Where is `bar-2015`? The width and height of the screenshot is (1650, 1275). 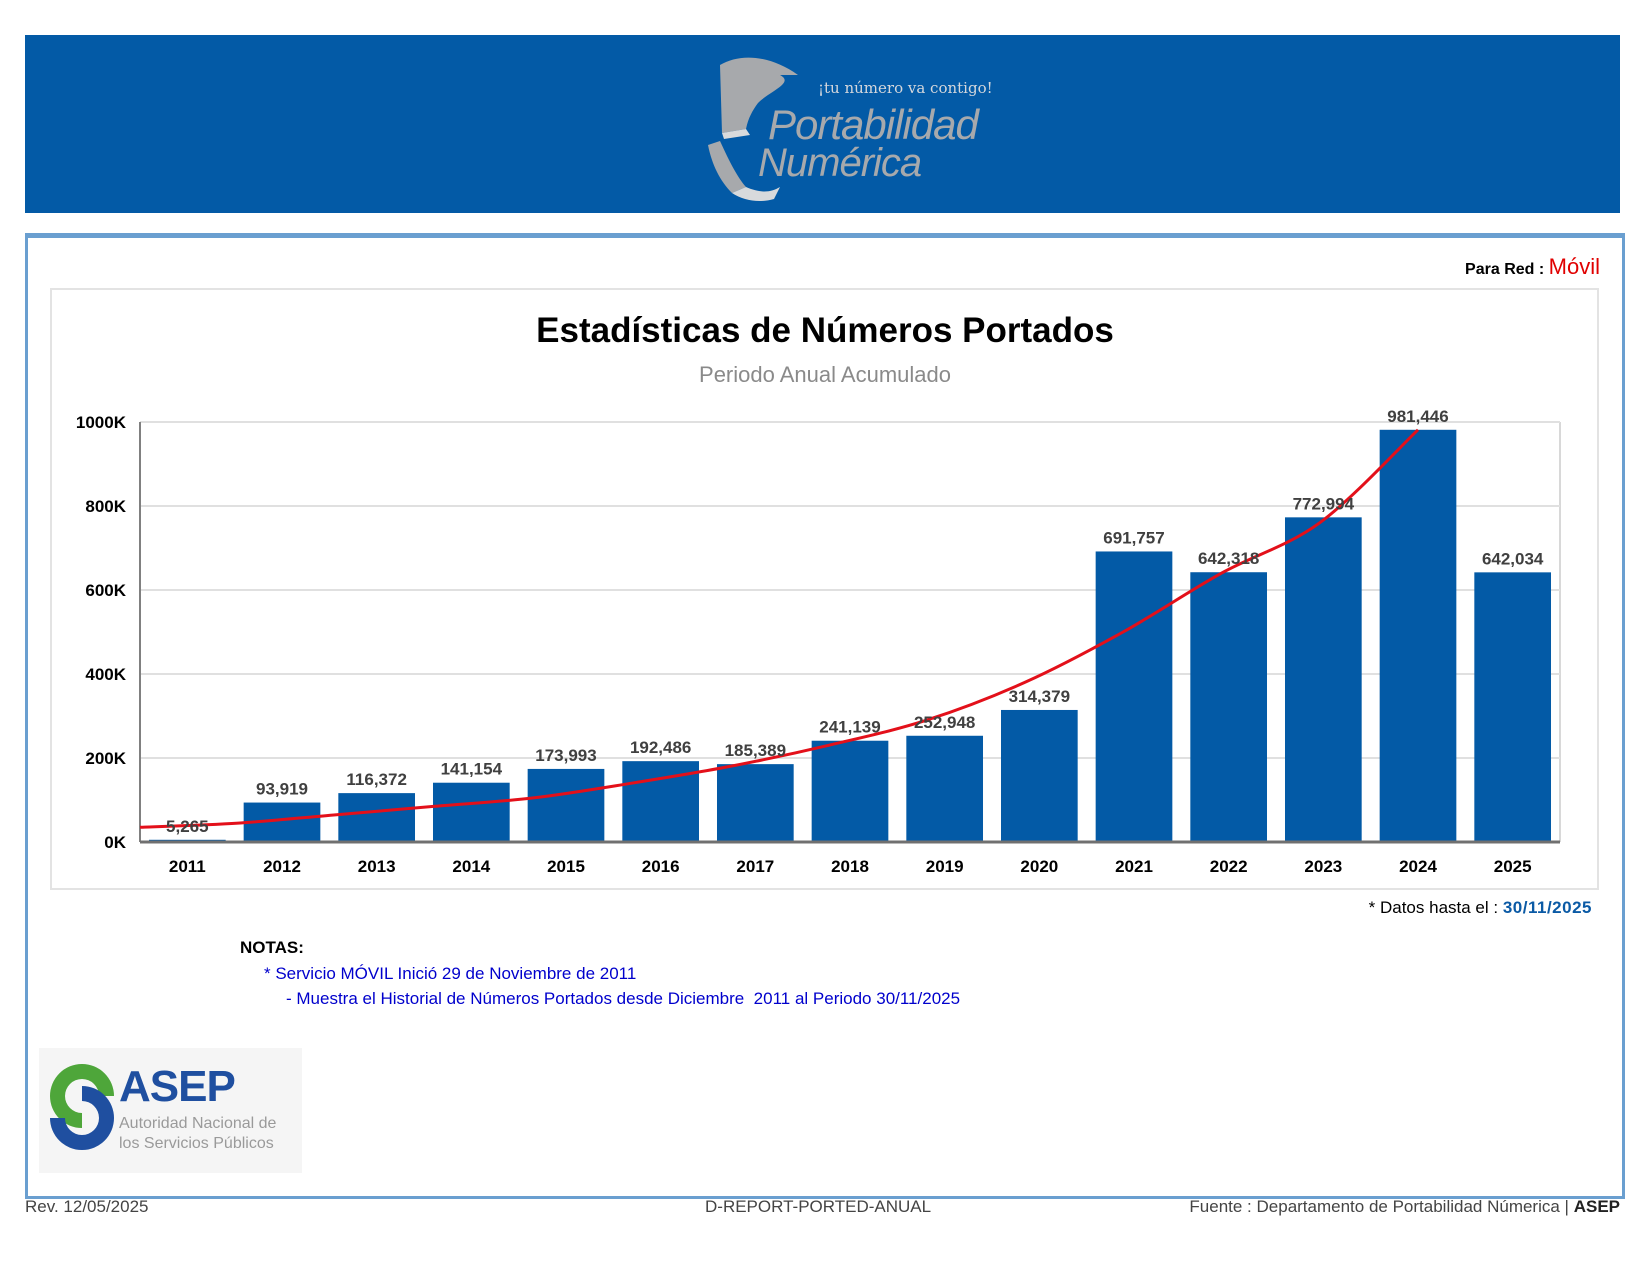 bar-2015 is located at coordinates (566, 805).